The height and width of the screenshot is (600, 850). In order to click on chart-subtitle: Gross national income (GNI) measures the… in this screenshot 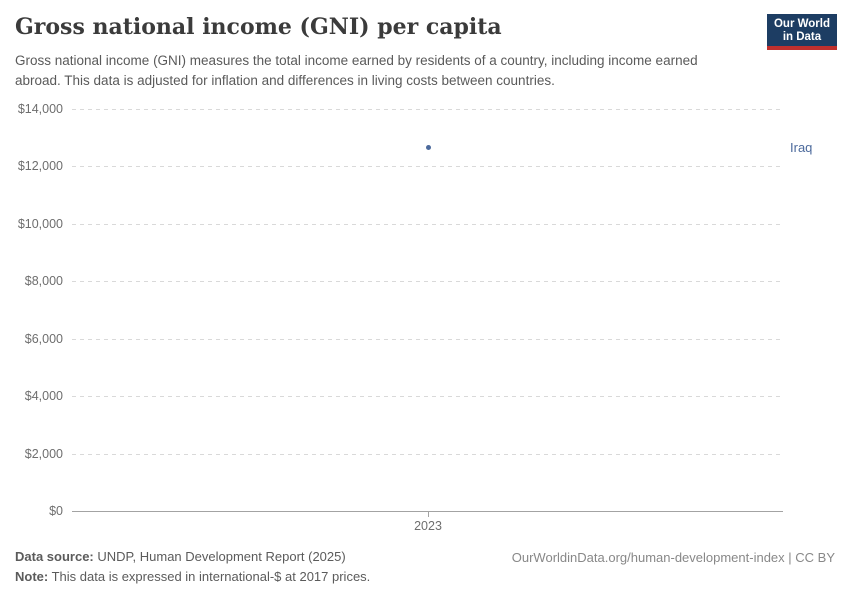, I will do `click(356, 70)`.